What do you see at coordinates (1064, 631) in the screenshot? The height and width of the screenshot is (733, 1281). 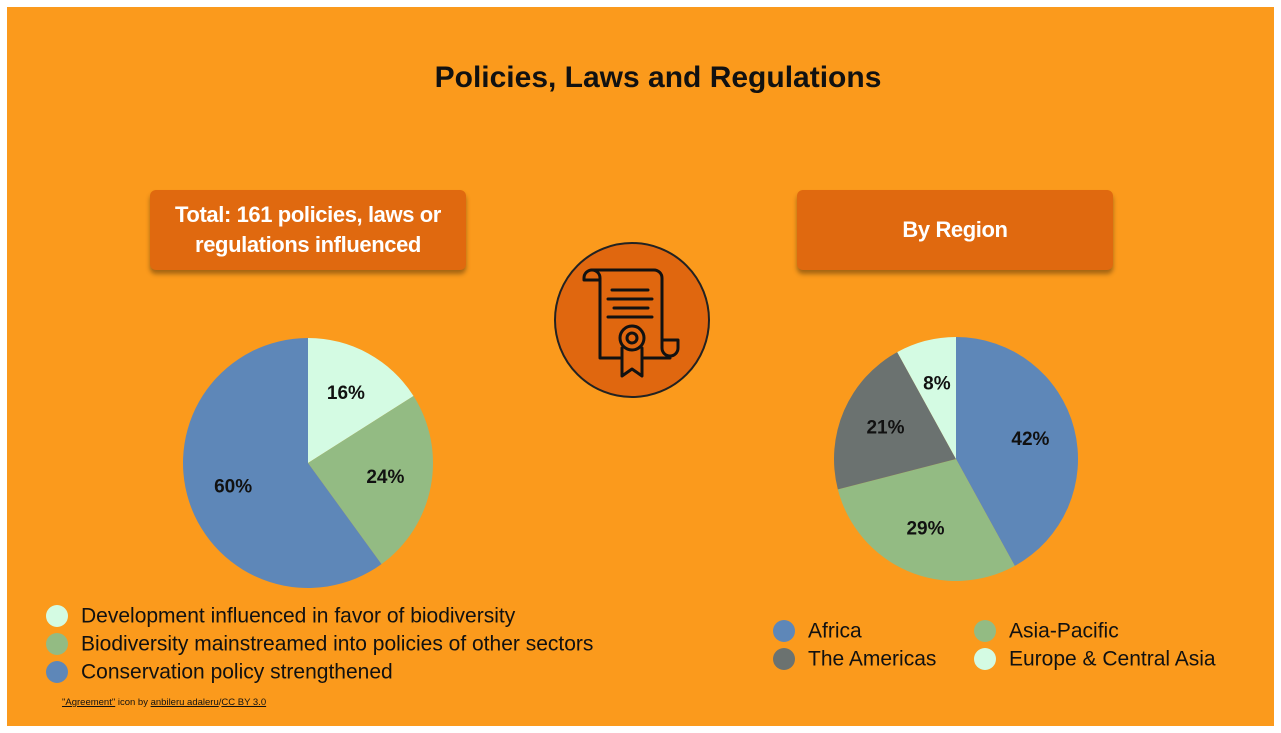 I see `legend-label: Asia-Pacific` at bounding box center [1064, 631].